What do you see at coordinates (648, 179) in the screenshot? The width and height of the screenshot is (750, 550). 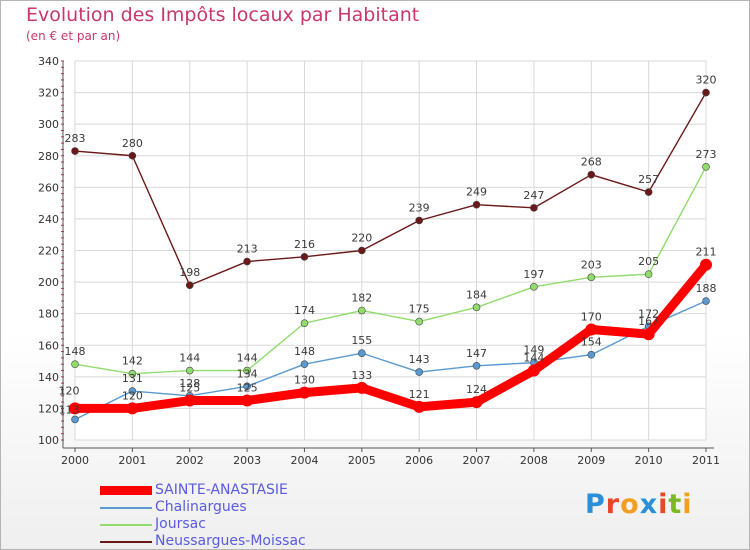 I see `data-label: 257` at bounding box center [648, 179].